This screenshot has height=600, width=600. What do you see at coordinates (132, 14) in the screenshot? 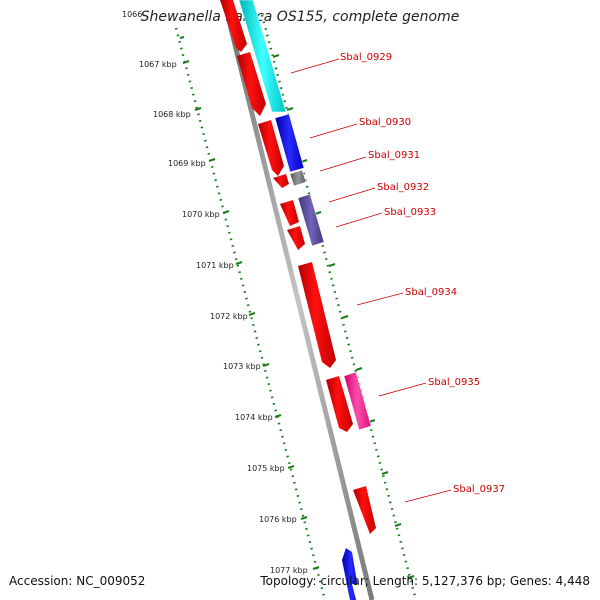
I see `tick-label-1066: 1066` at bounding box center [132, 14].